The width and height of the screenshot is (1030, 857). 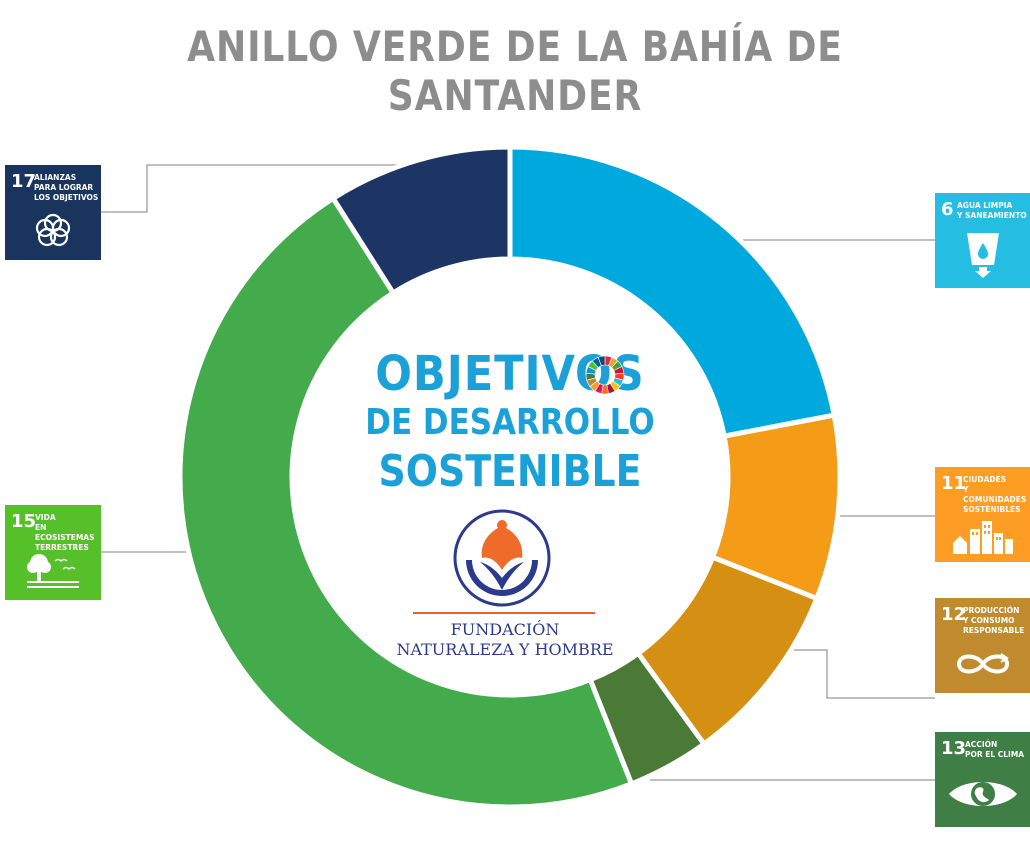 I want to click on sdg-wheel-segment, so click(x=601, y=361).